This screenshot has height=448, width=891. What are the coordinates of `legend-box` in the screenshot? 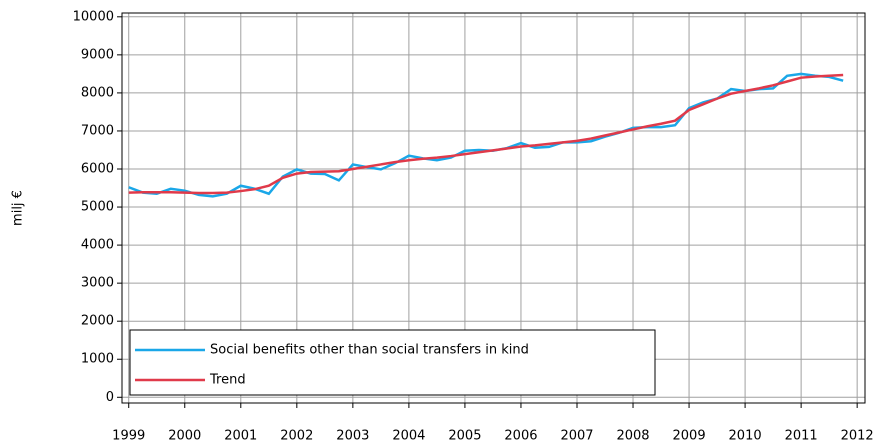 It's located at (392, 362).